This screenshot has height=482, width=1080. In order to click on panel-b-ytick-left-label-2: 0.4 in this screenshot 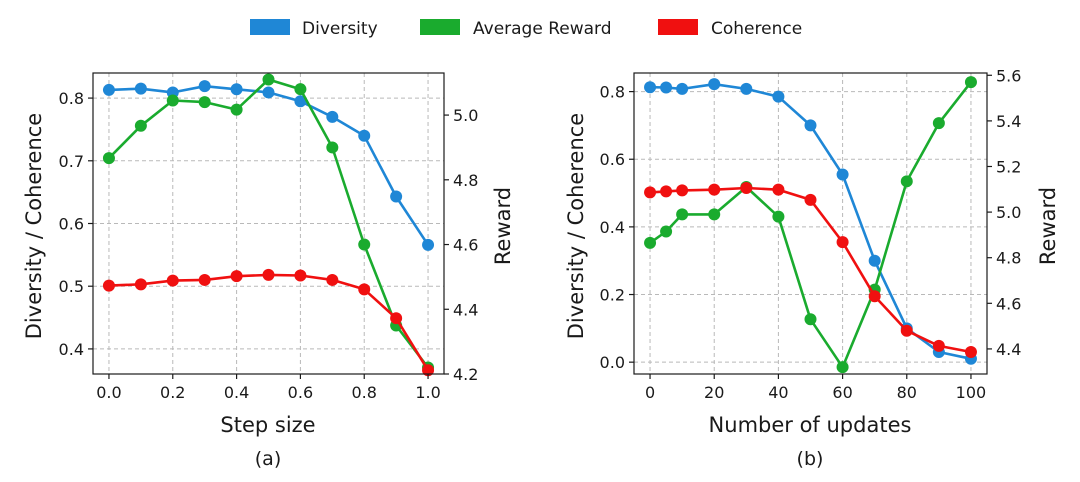, I will do `click(612, 227)`.